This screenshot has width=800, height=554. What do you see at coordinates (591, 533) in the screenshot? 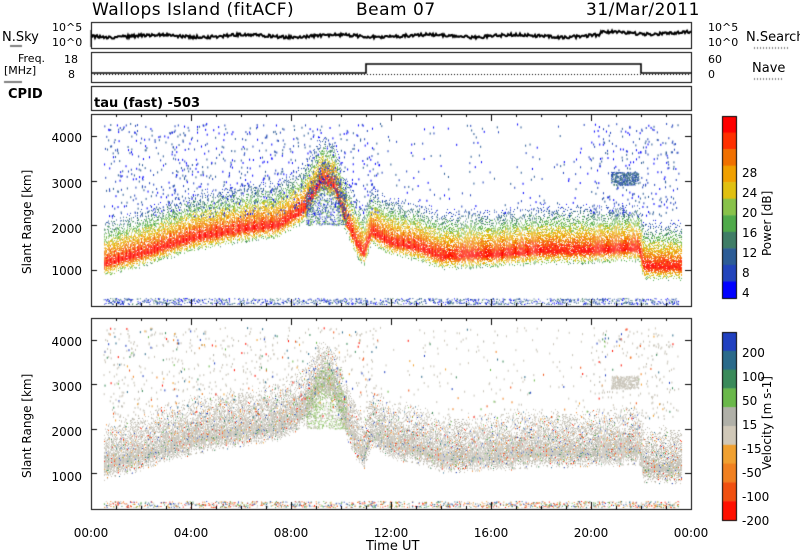
I see `xtick-2000: 20:00` at bounding box center [591, 533].